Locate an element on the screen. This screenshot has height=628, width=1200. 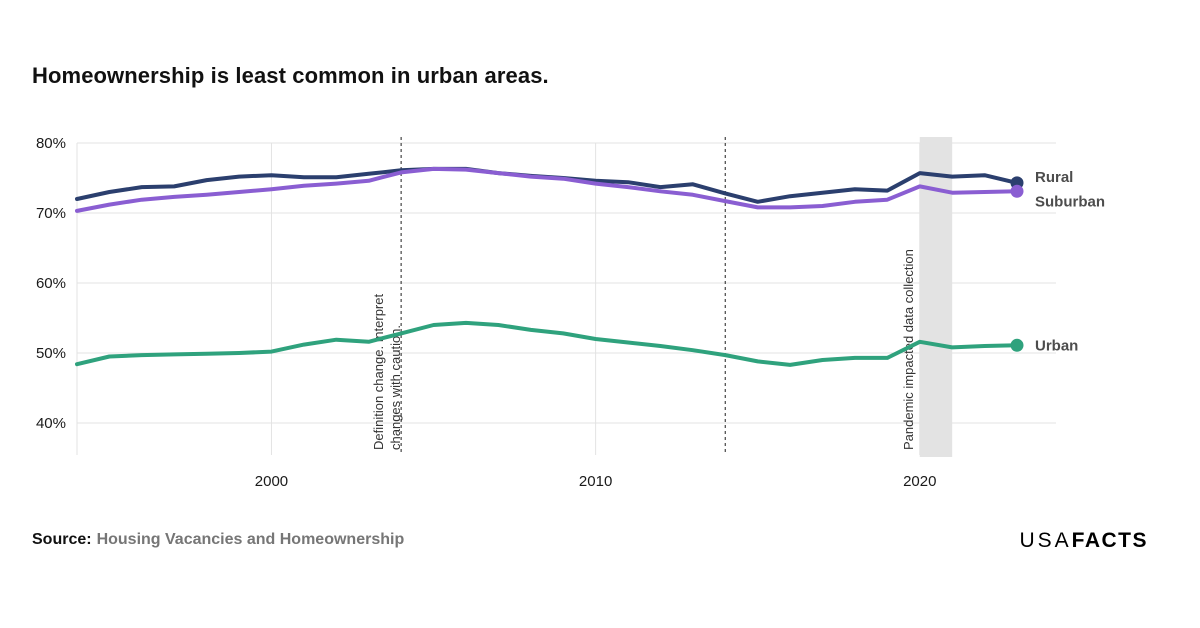
pandemic-band is located at coordinates (936, 297).